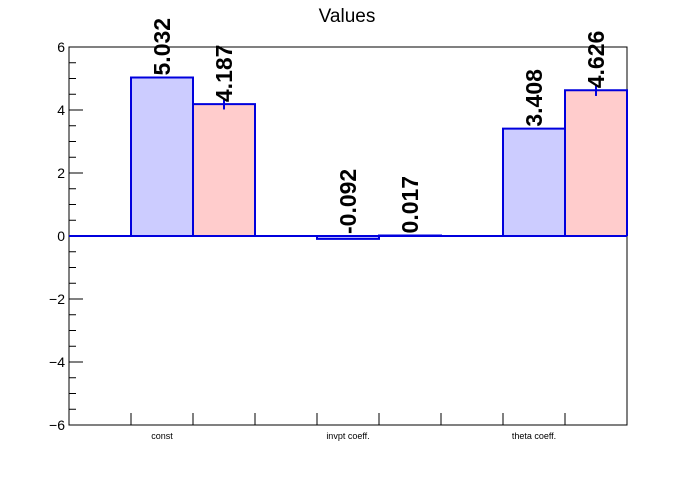  I want to click on y-axis: −6 −4 −2 0 2 4 6, so click(66, 236).